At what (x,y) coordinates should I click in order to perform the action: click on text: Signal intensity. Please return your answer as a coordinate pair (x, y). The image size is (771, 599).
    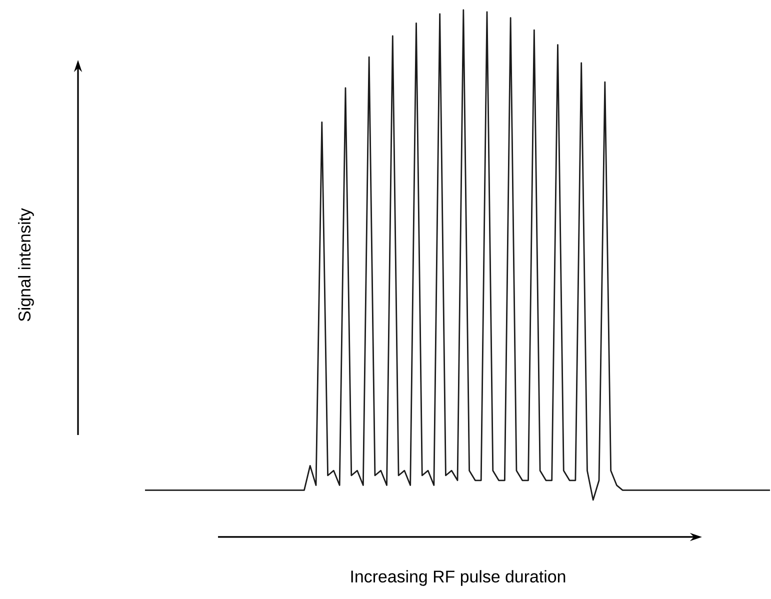
    Looking at the image, I should click on (26, 265).